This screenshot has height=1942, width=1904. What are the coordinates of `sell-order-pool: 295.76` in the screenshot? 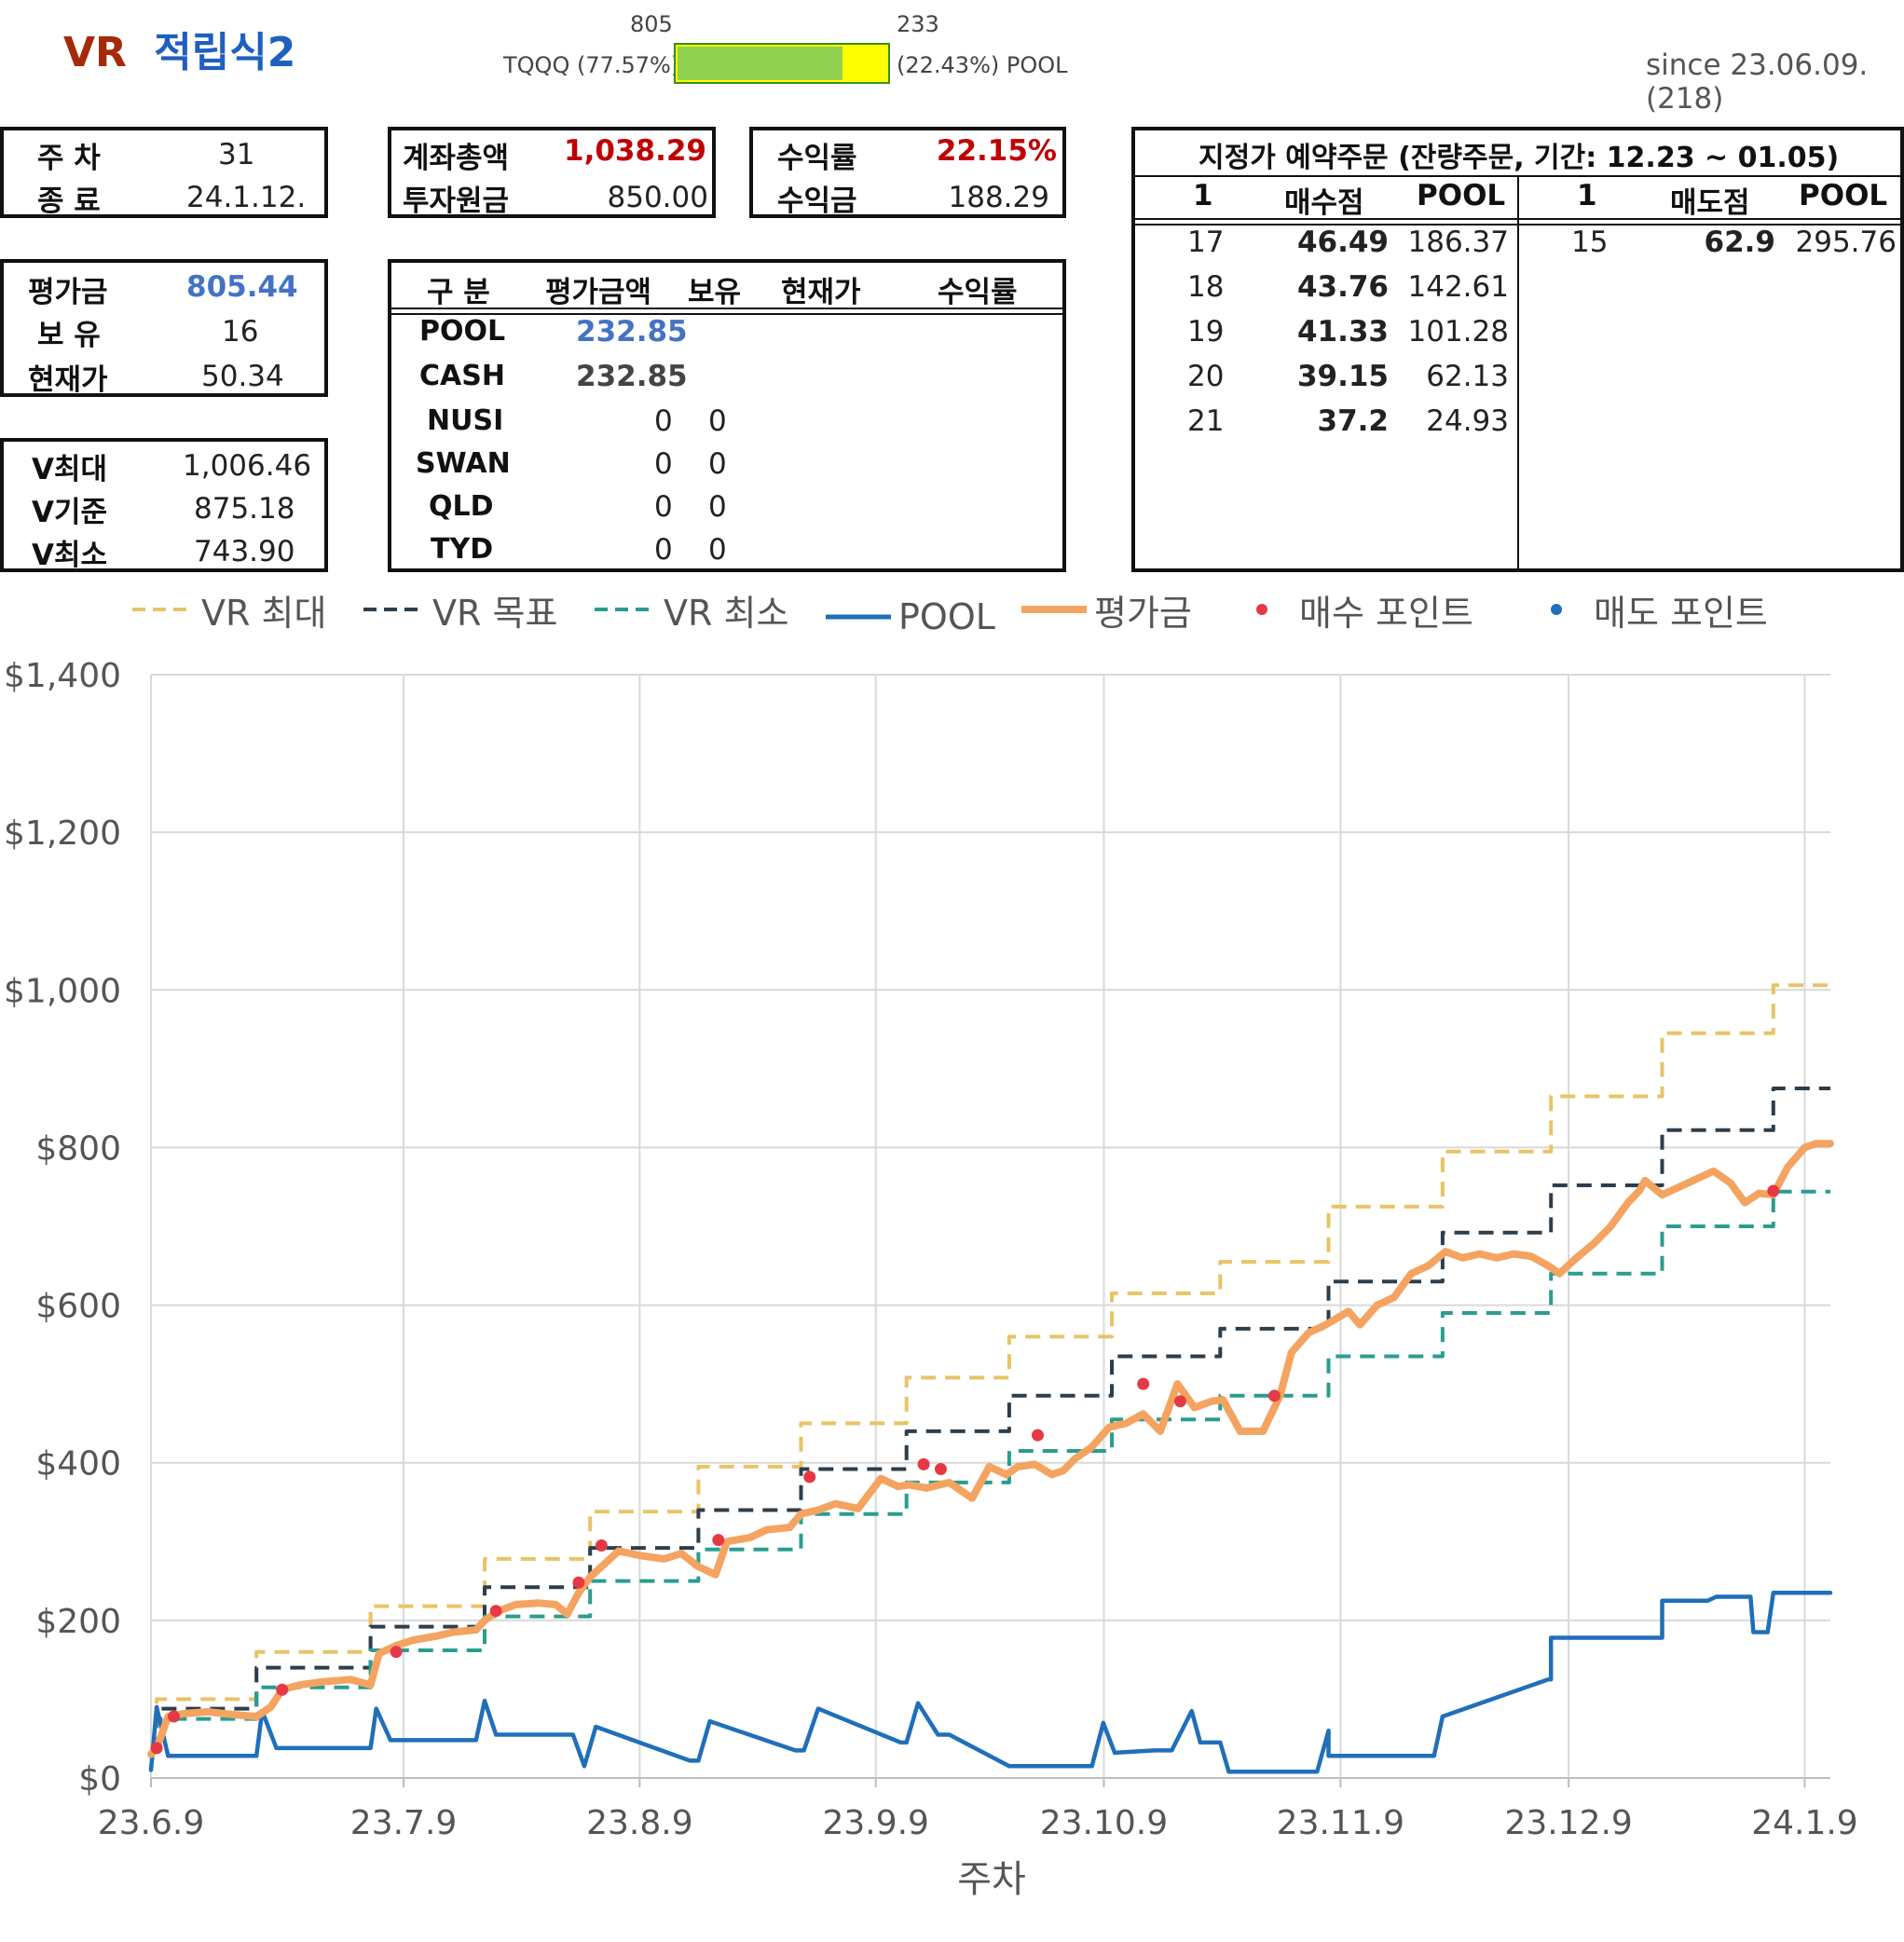 It's located at (1846, 243).